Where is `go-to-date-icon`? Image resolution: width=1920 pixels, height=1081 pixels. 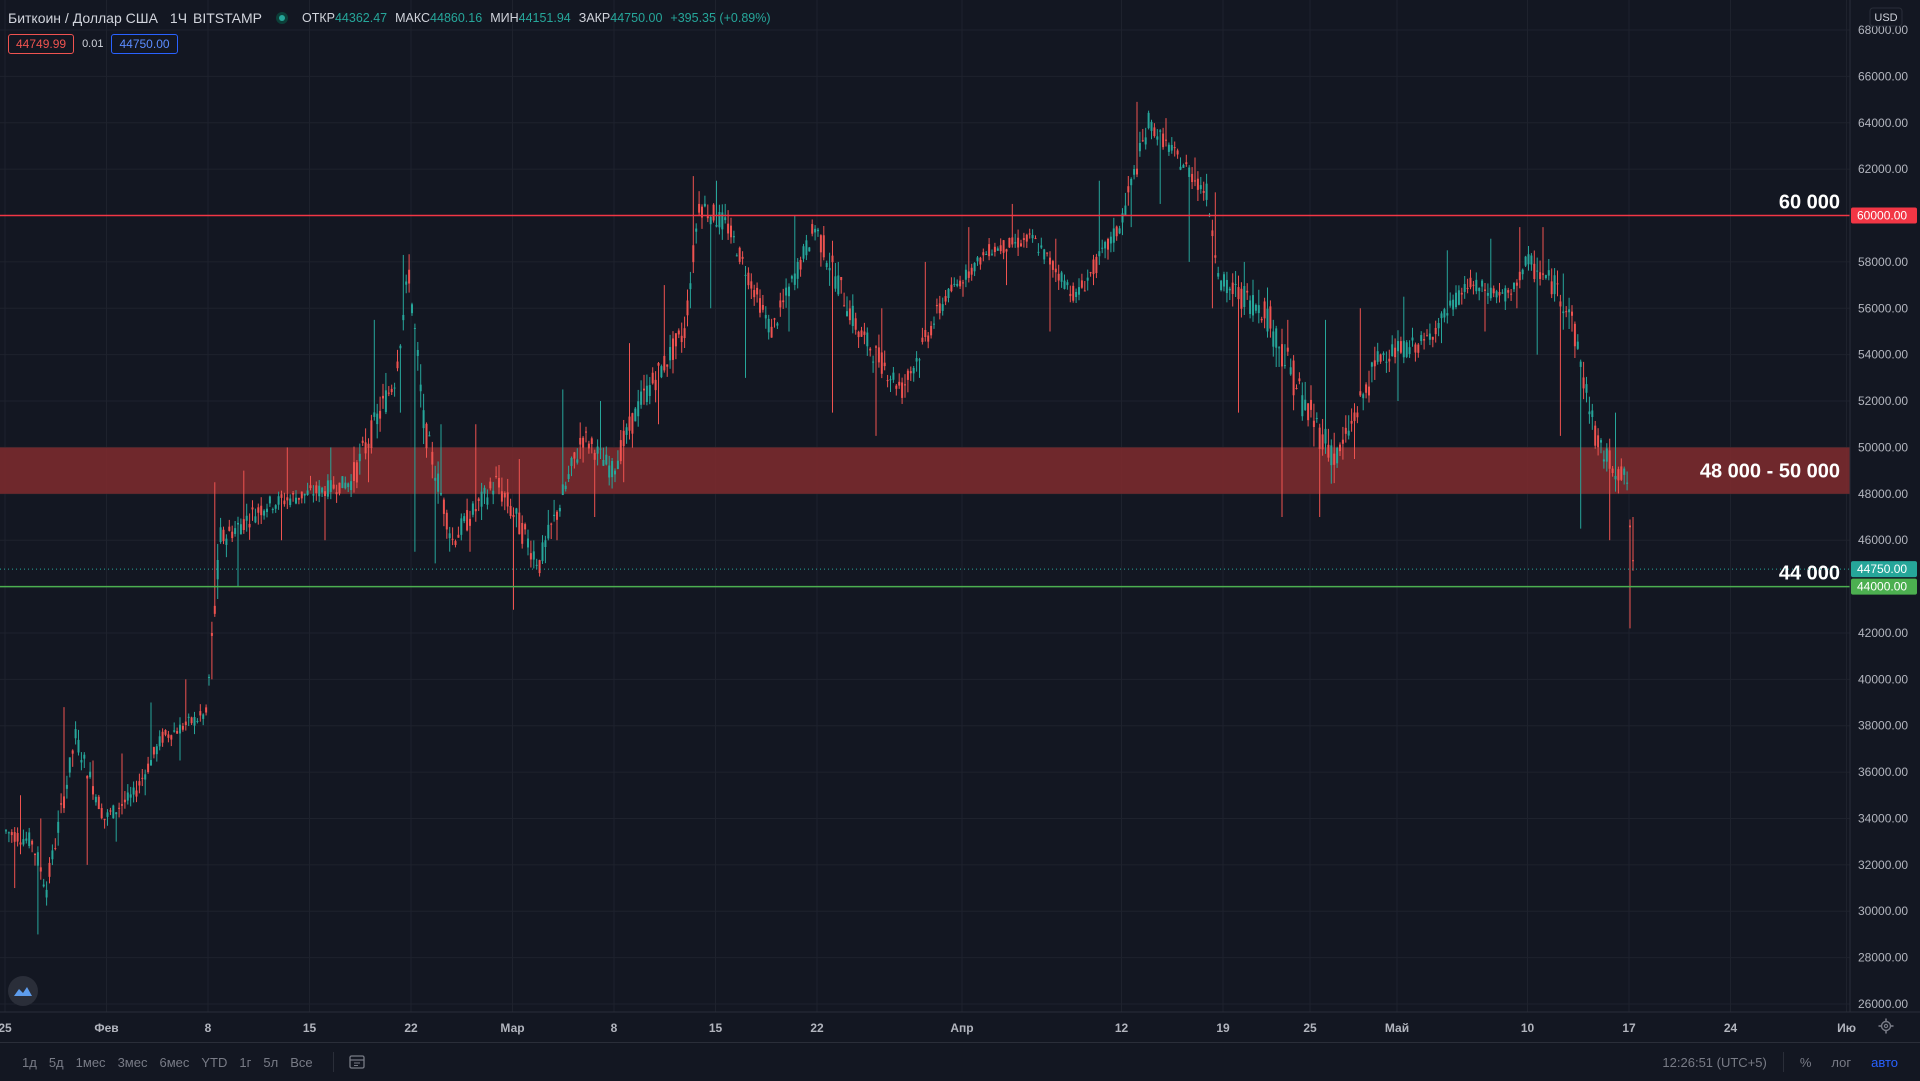
go-to-date-icon is located at coordinates (357, 1062).